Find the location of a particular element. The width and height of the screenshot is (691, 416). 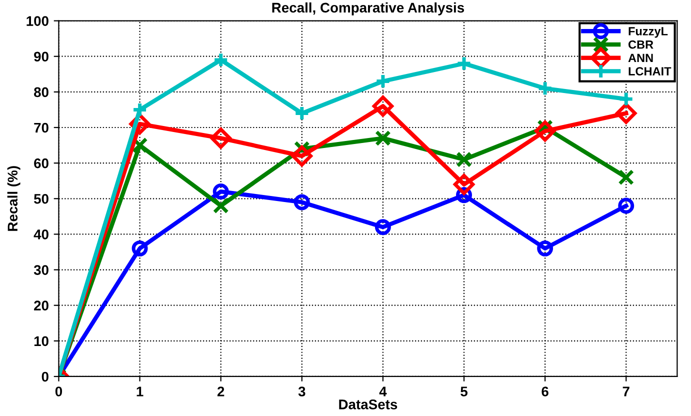

x-tick-label: 7 is located at coordinates (626, 391).